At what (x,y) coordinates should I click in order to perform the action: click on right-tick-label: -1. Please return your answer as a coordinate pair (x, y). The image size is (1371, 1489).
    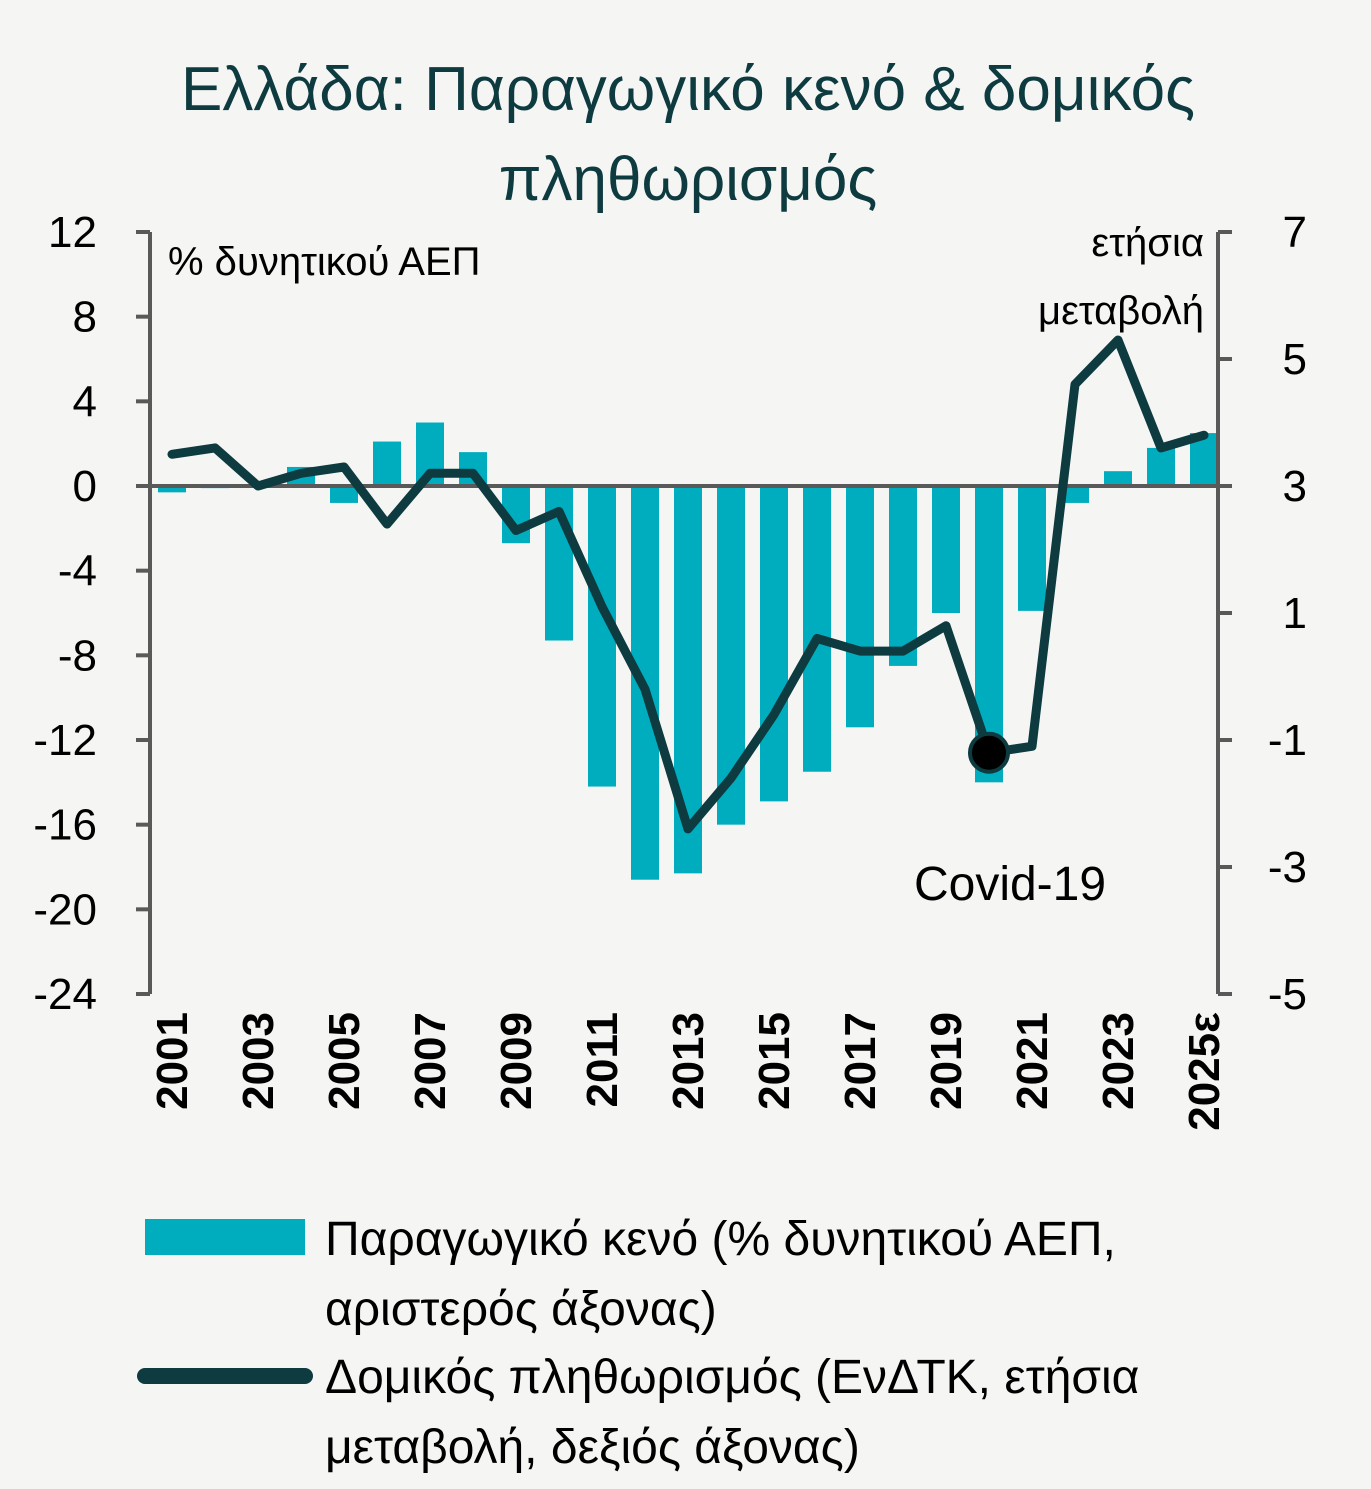
    Looking at the image, I should click on (1287, 740).